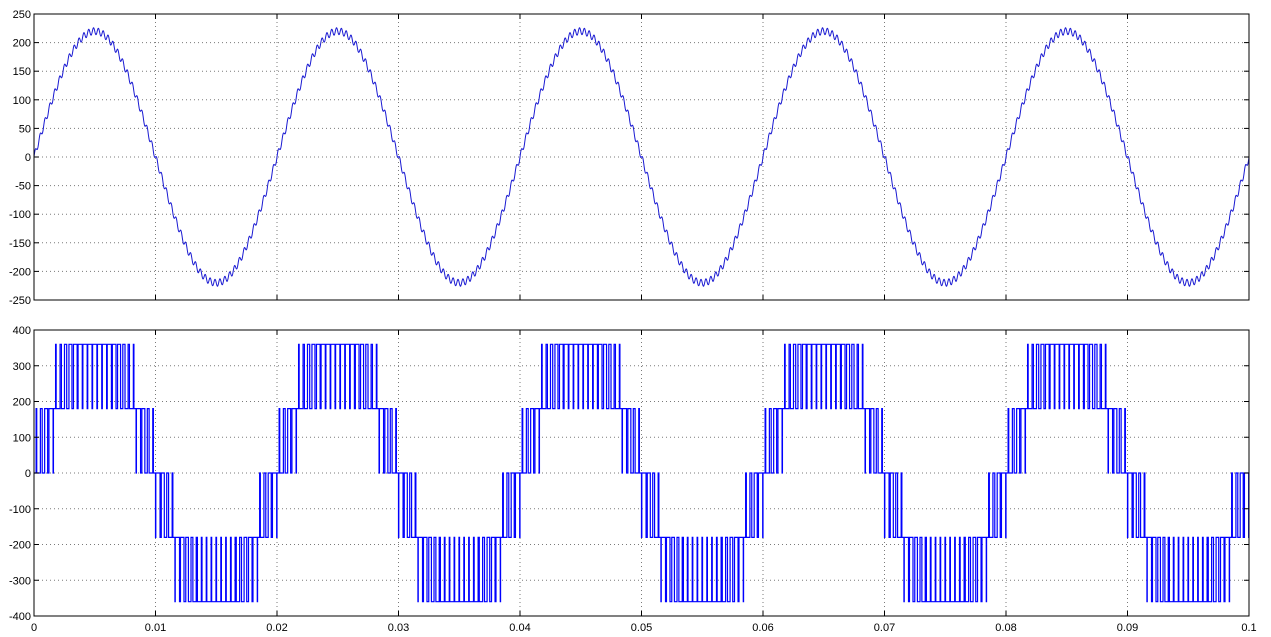 The width and height of the screenshot is (1271, 637). Describe the element at coordinates (1127, 628) in the screenshot. I see `x-tick-label: 0.09` at that location.